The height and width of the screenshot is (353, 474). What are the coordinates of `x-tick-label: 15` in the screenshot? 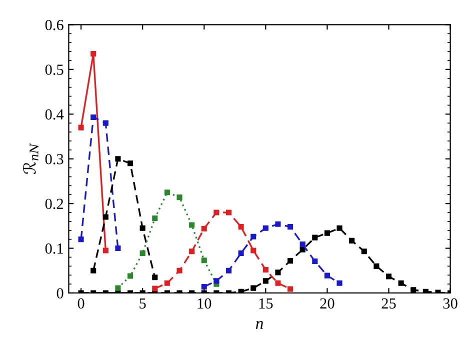 It's located at (266, 303).